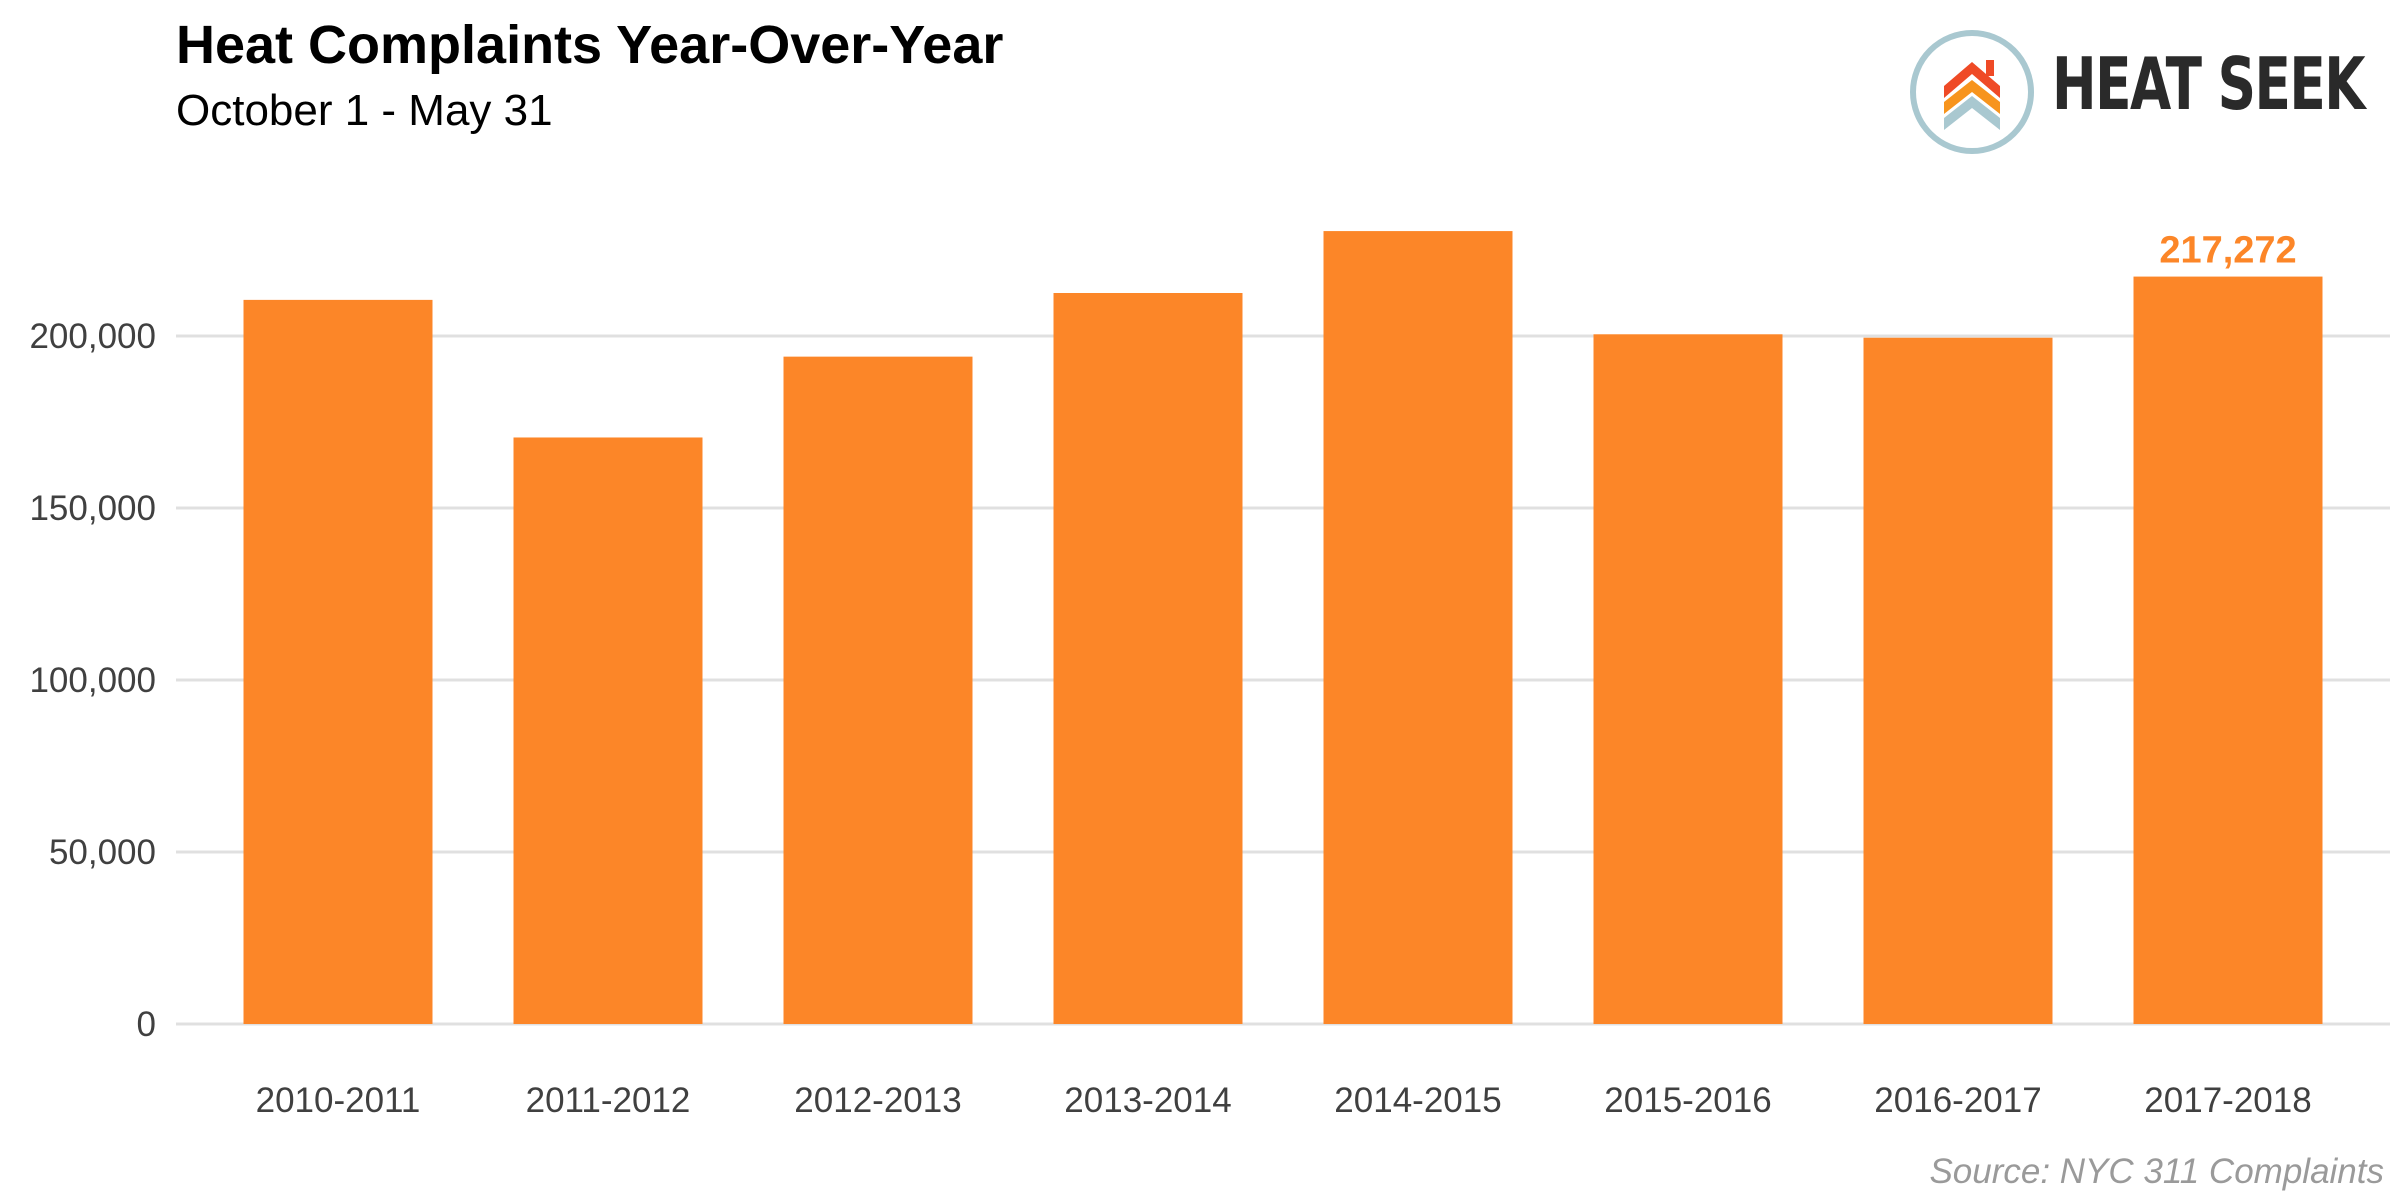 The image size is (2400, 1200). Describe the element at coordinates (608, 1100) in the screenshot. I see `x-tick-label: 2011-2012` at that location.